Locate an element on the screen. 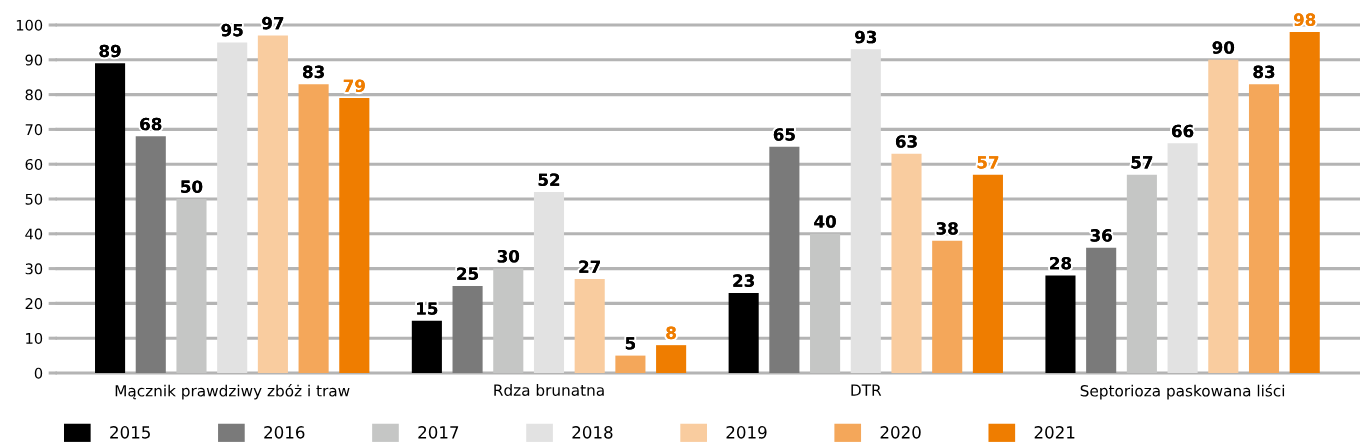  legend-label: 2017 is located at coordinates (438, 432).